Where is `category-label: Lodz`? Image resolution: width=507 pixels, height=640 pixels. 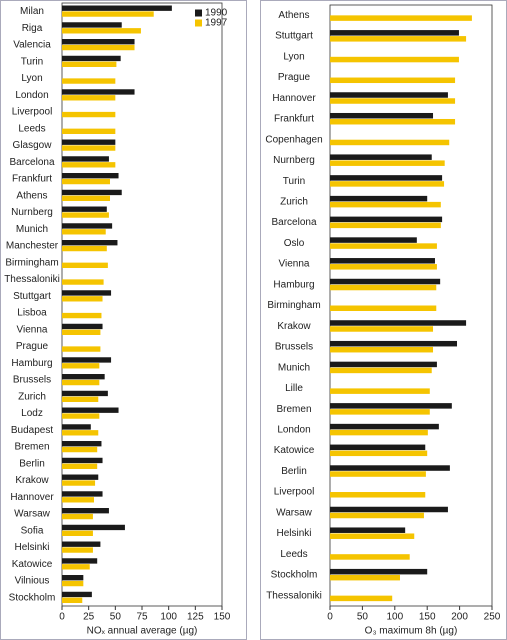
category-label: Lodz is located at coordinates (32, 413).